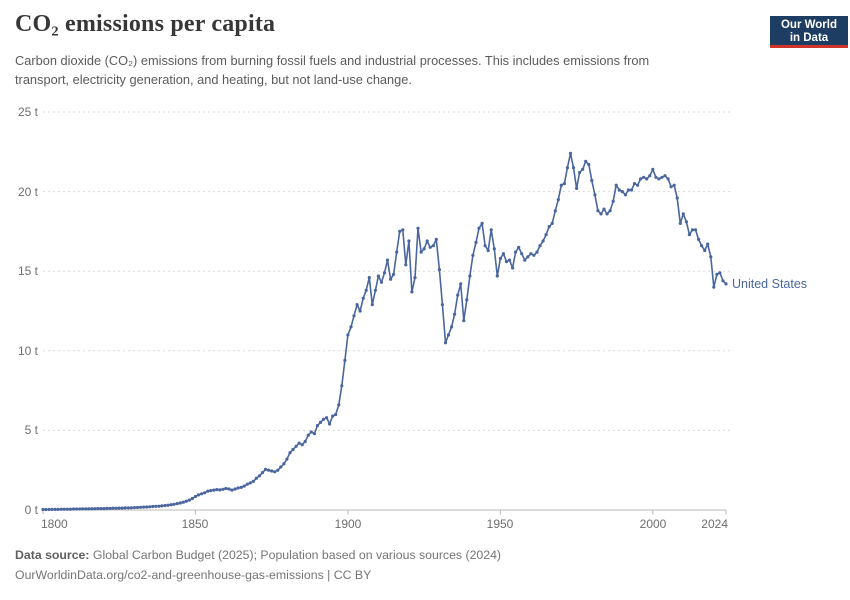 The image size is (850, 600). I want to click on y-tick-label-20t: 20 t, so click(27, 192).